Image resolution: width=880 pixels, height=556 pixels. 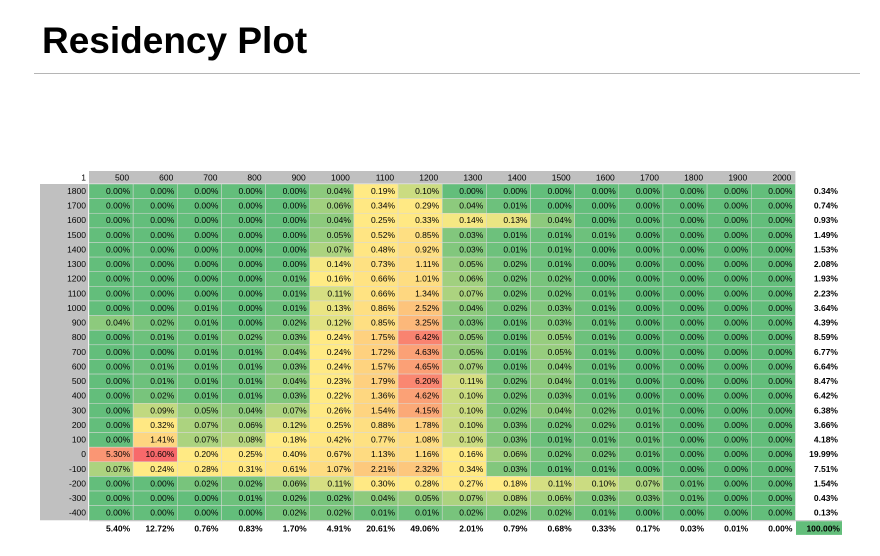 What do you see at coordinates (560, 352) in the screenshot?
I see `cell-value: 0.05%` at bounding box center [560, 352].